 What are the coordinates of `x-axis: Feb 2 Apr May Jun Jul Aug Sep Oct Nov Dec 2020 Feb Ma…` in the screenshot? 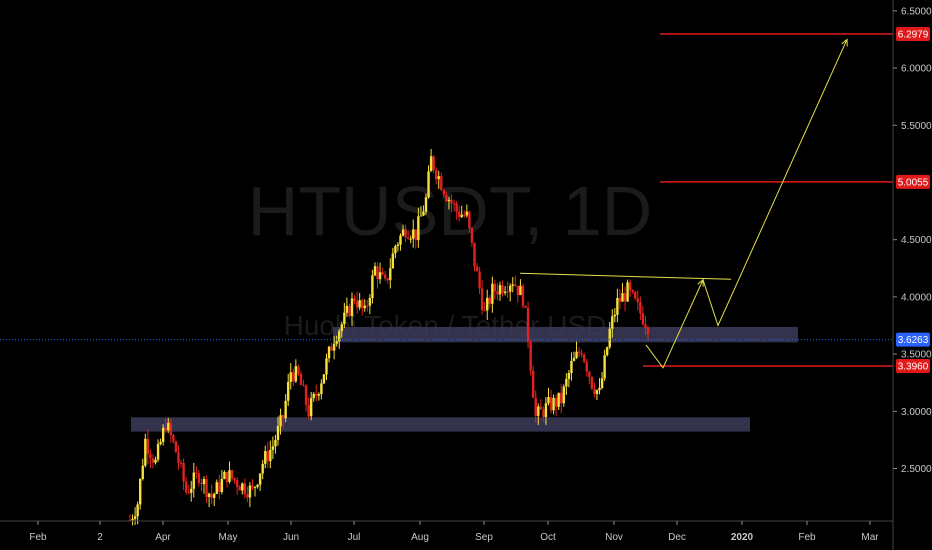 It's located at (454, 532).